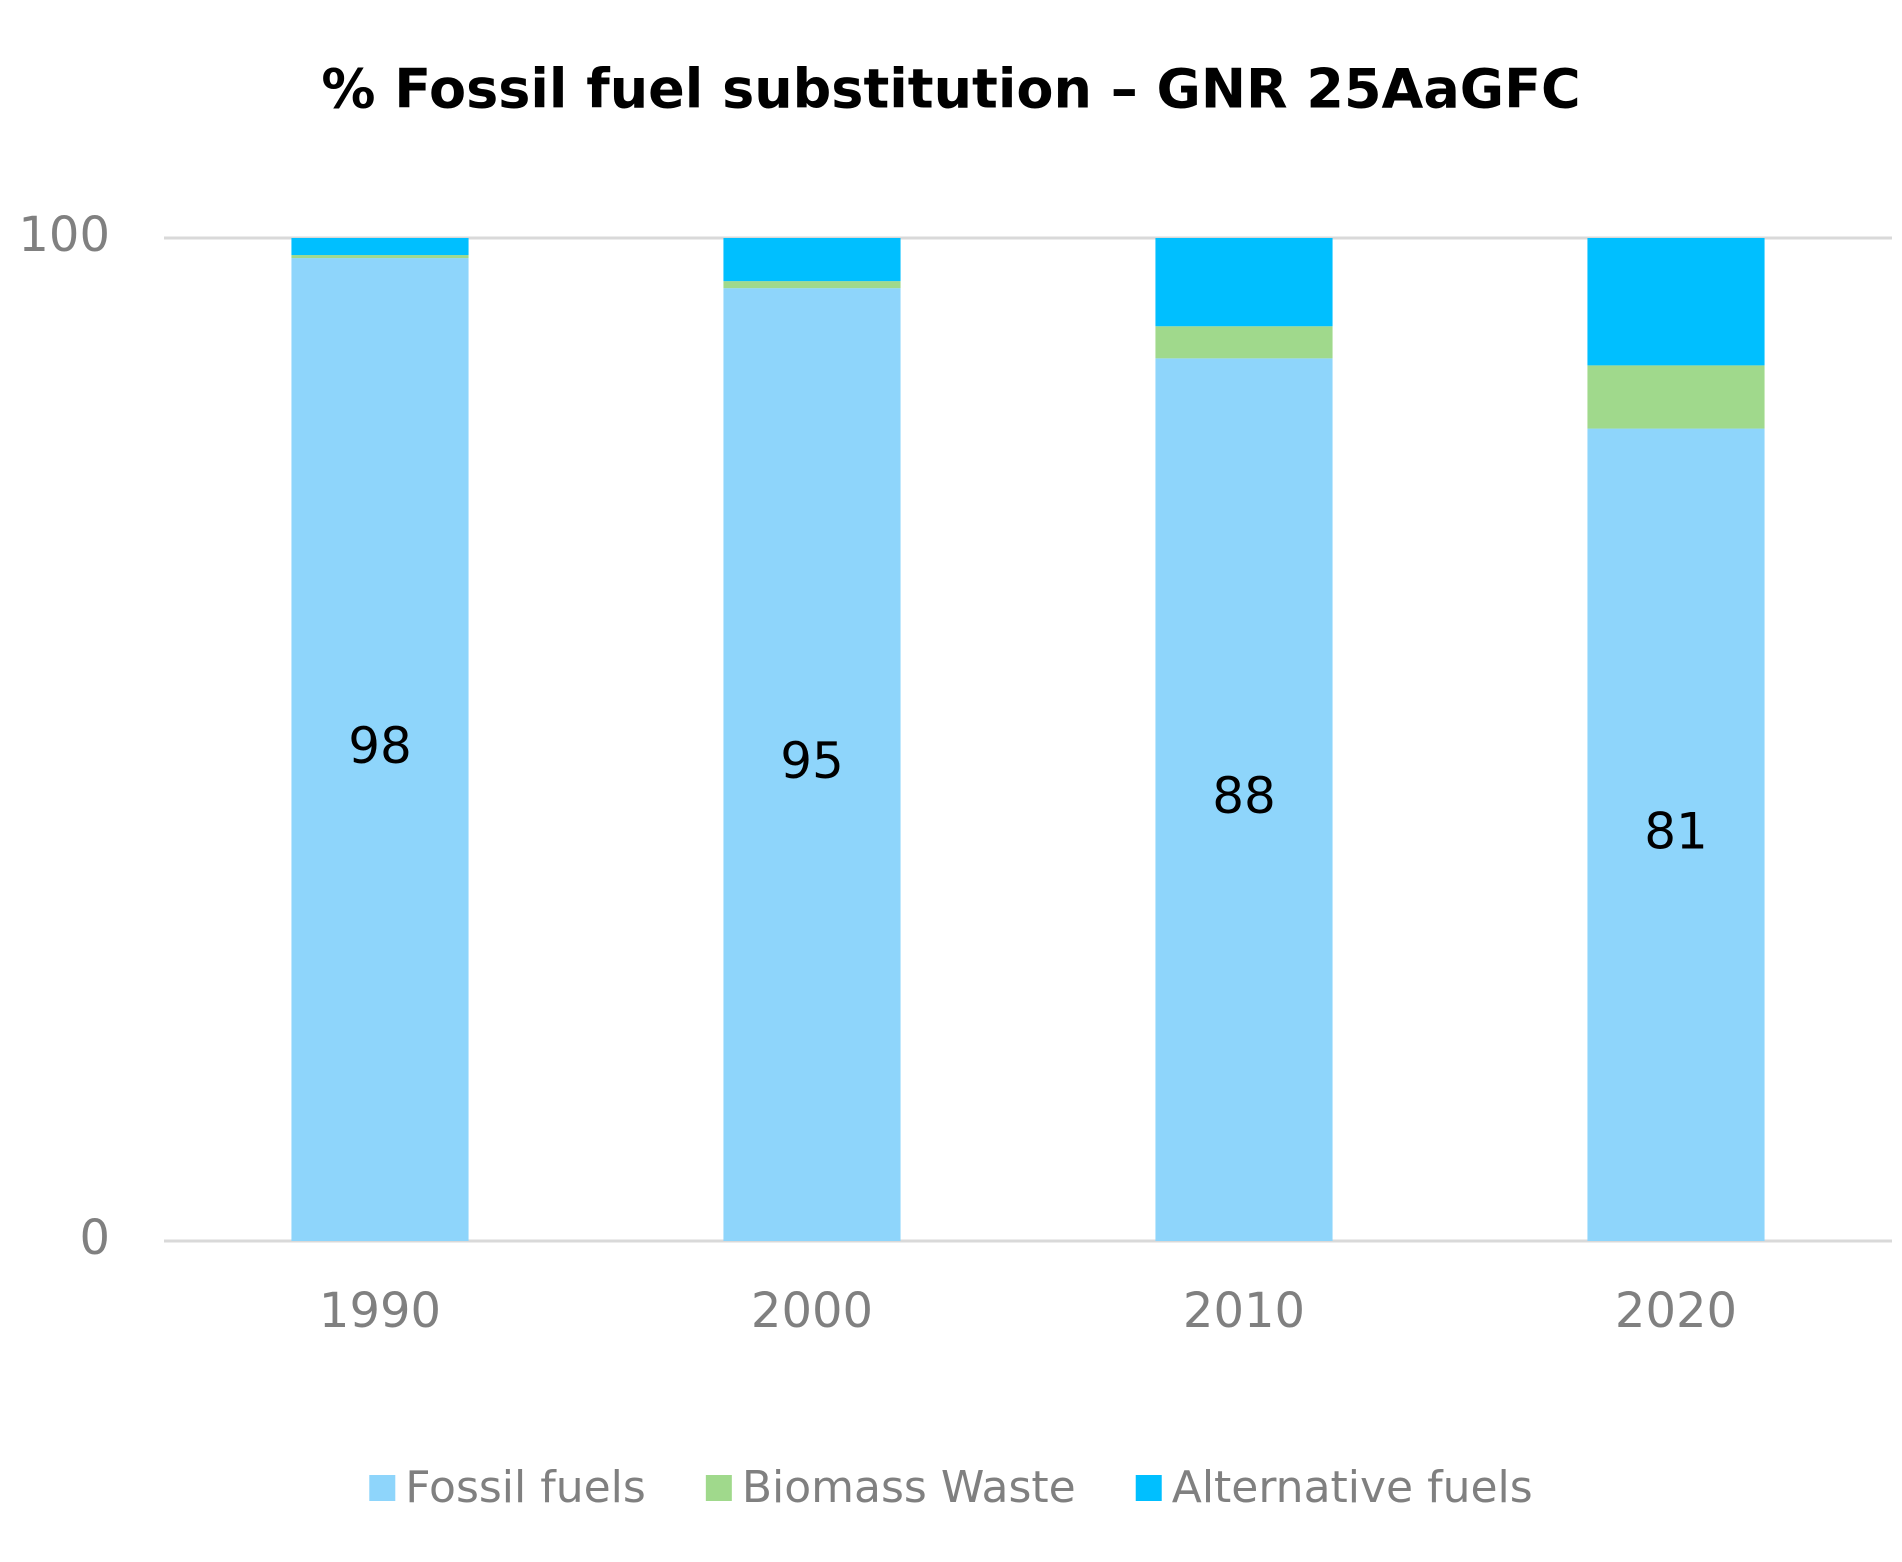  Describe the element at coordinates (1352, 1487) in the screenshot. I see `legend-label: Alternative fuels` at that location.